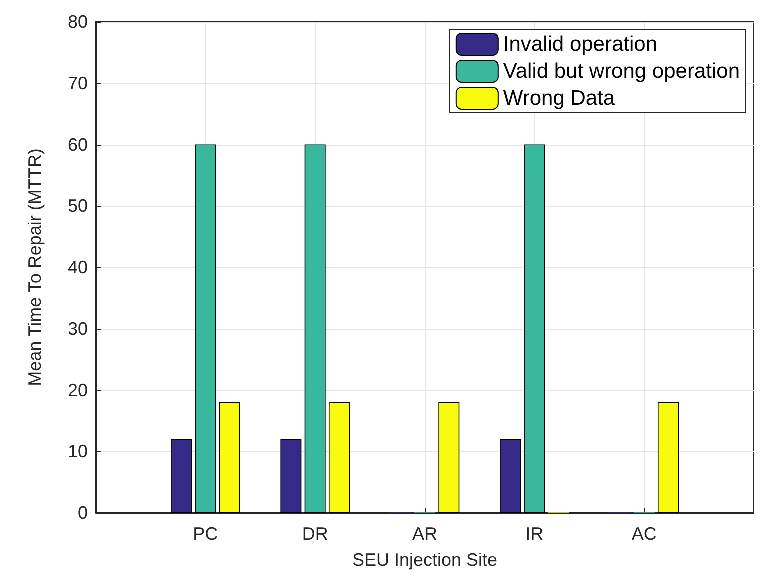  What do you see at coordinates (425, 560) in the screenshot?
I see `x-axis-title: SEU Injection Site` at bounding box center [425, 560].